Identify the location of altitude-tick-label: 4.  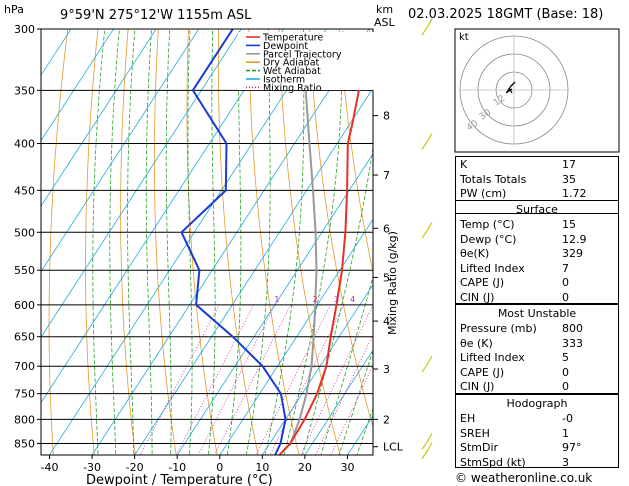
(386, 321).